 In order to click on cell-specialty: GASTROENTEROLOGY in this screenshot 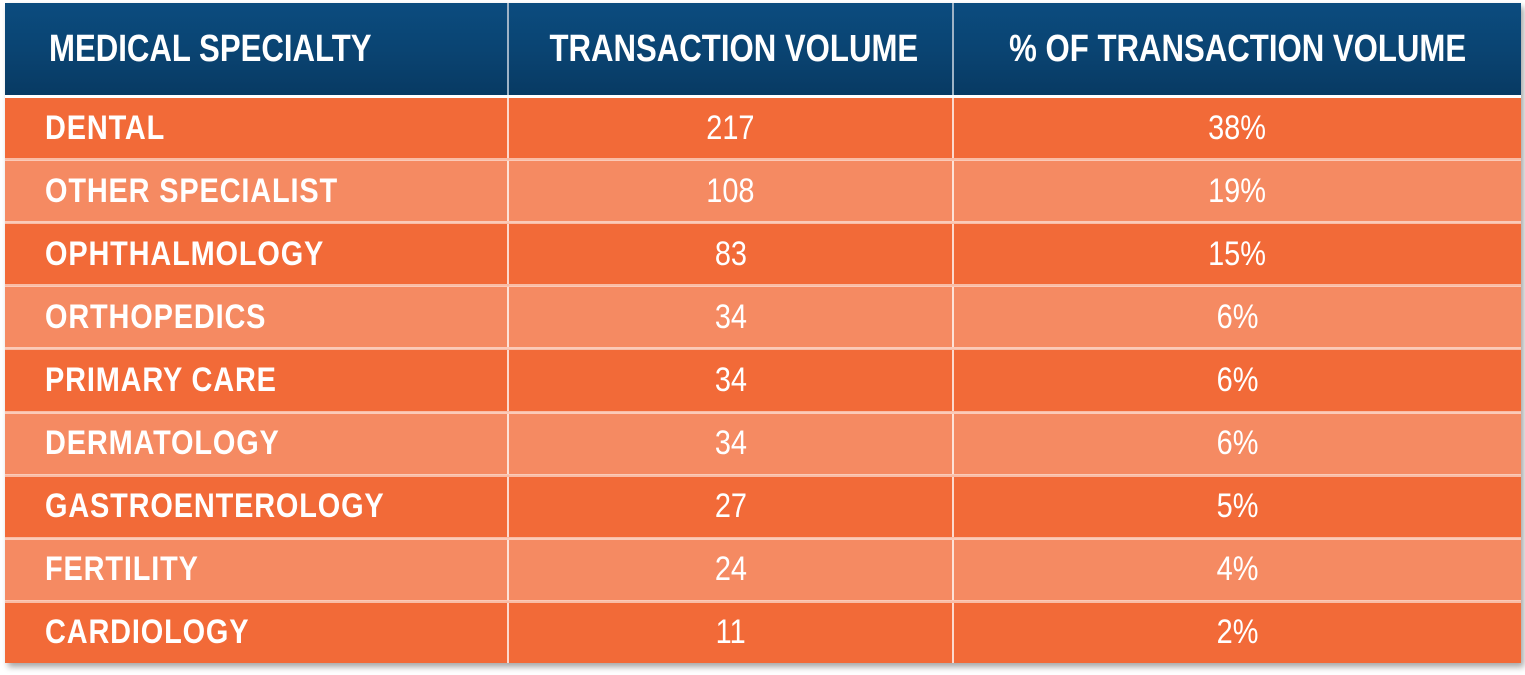, I will do `click(257, 507)`.